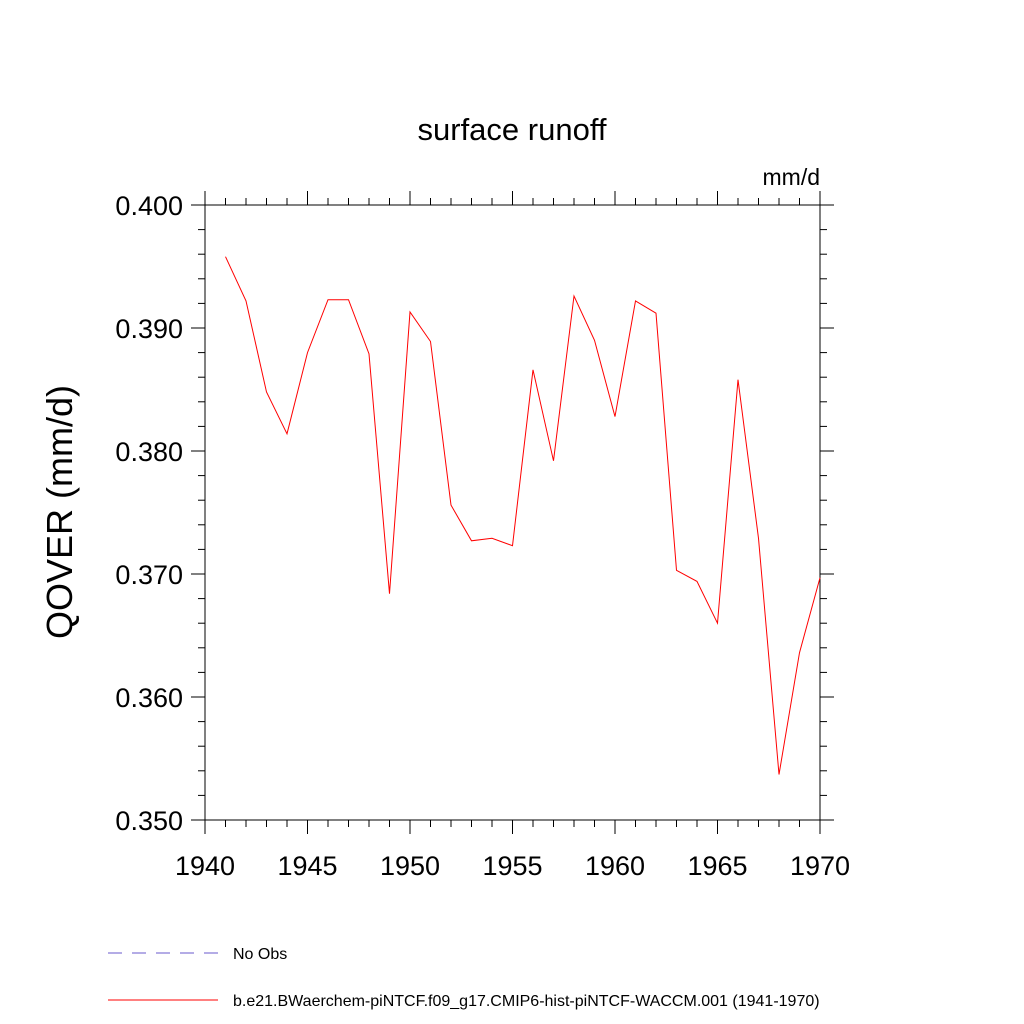  I want to click on y-tick-labels: 0.350 0.360 0.370 0.380 0.390 0.400, so click(149, 513).